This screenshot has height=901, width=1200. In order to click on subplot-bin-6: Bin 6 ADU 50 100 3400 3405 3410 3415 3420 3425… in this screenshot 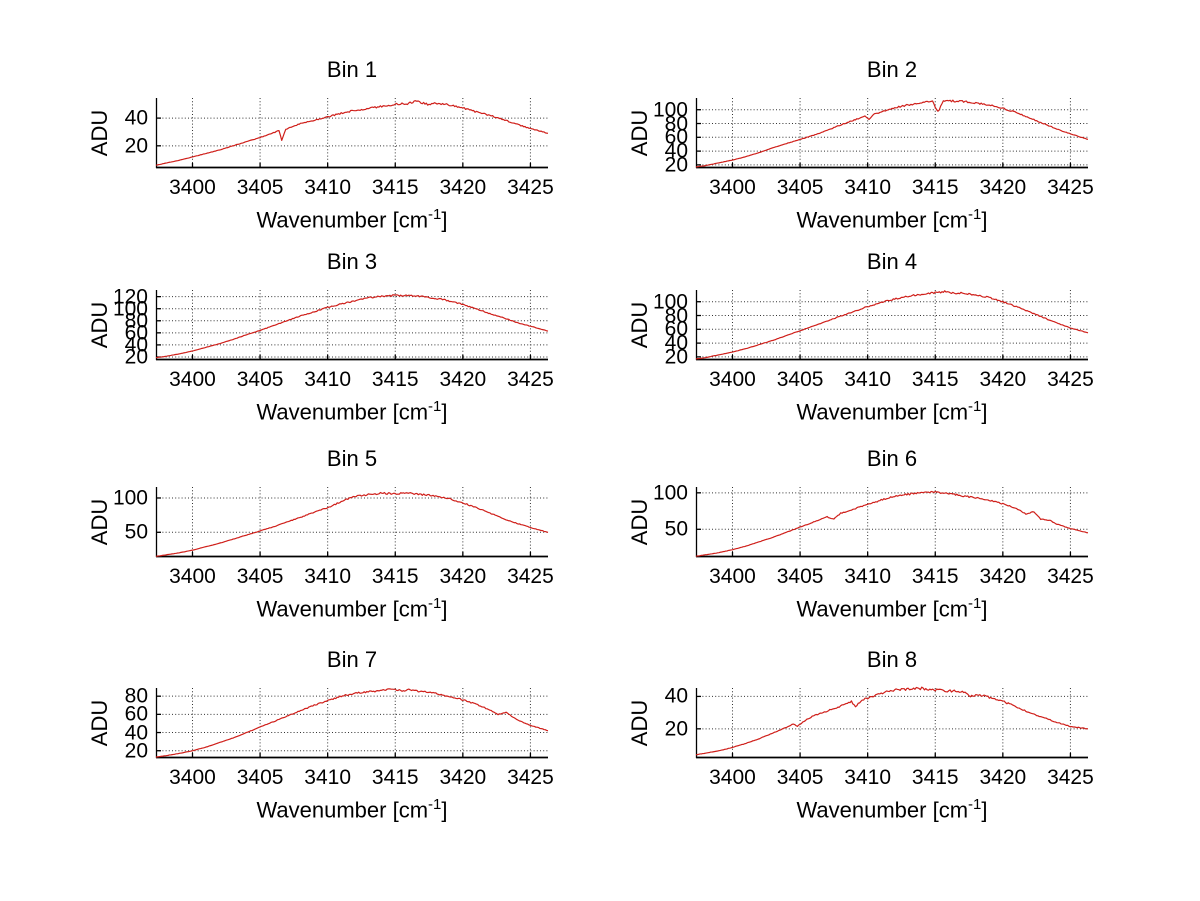, I will do `click(860, 534)`.